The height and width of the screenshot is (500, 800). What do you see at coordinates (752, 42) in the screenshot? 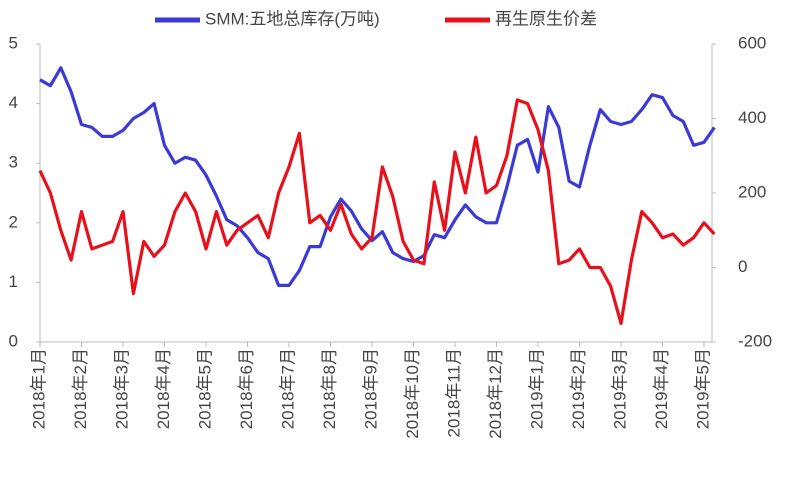
I see `y2-tick-label: 600` at bounding box center [752, 42].